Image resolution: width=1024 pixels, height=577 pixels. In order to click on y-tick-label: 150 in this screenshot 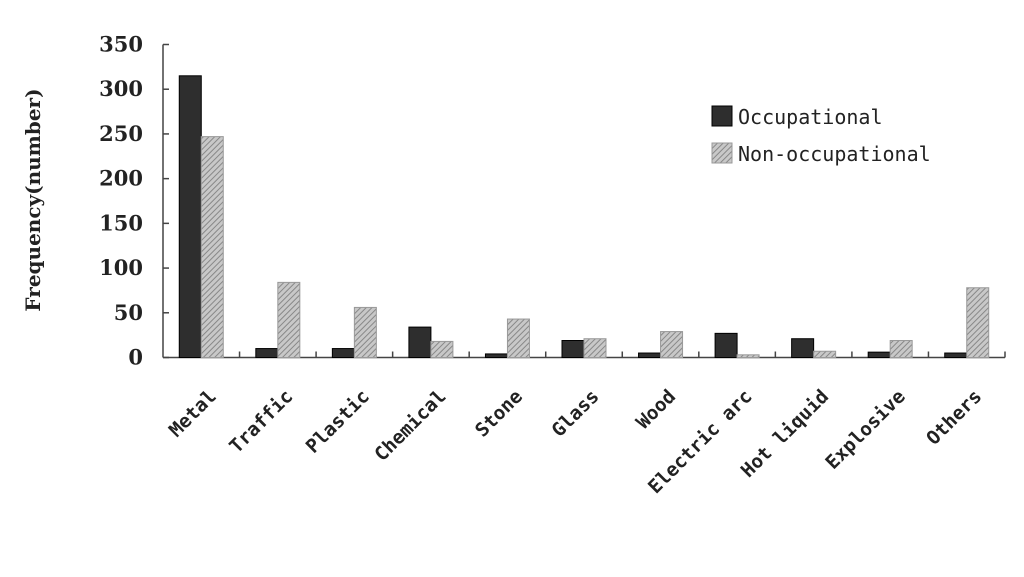, I will do `click(121, 222)`.